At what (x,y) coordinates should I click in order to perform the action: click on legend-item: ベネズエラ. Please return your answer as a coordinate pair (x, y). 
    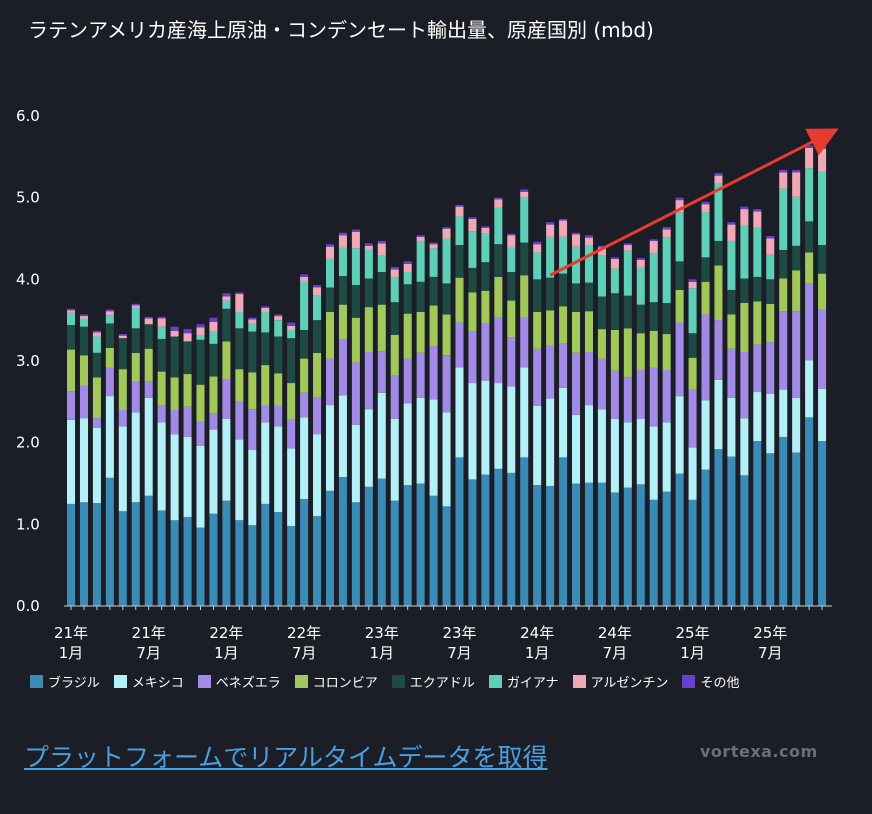
    Looking at the image, I should click on (239, 681).